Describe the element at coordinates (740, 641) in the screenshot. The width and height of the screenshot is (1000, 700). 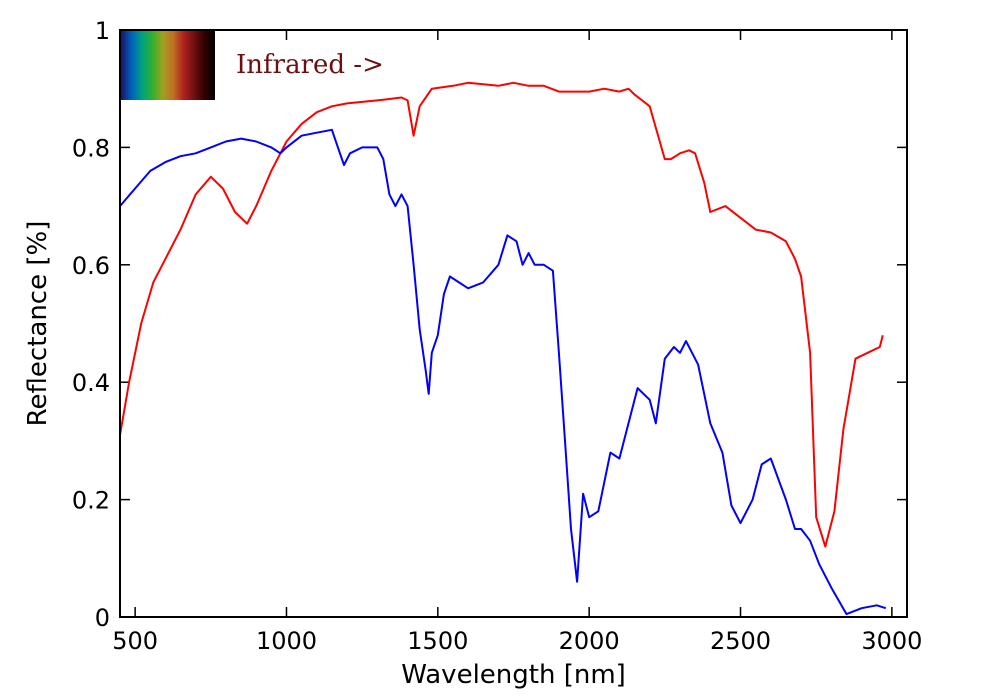
I see `x-tick-label: 2500` at that location.